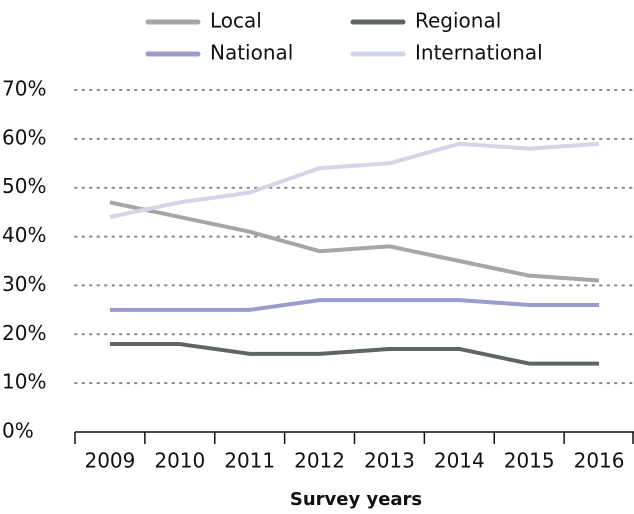  What do you see at coordinates (109, 461) in the screenshot?
I see `x-tick-label: 2009` at bounding box center [109, 461].